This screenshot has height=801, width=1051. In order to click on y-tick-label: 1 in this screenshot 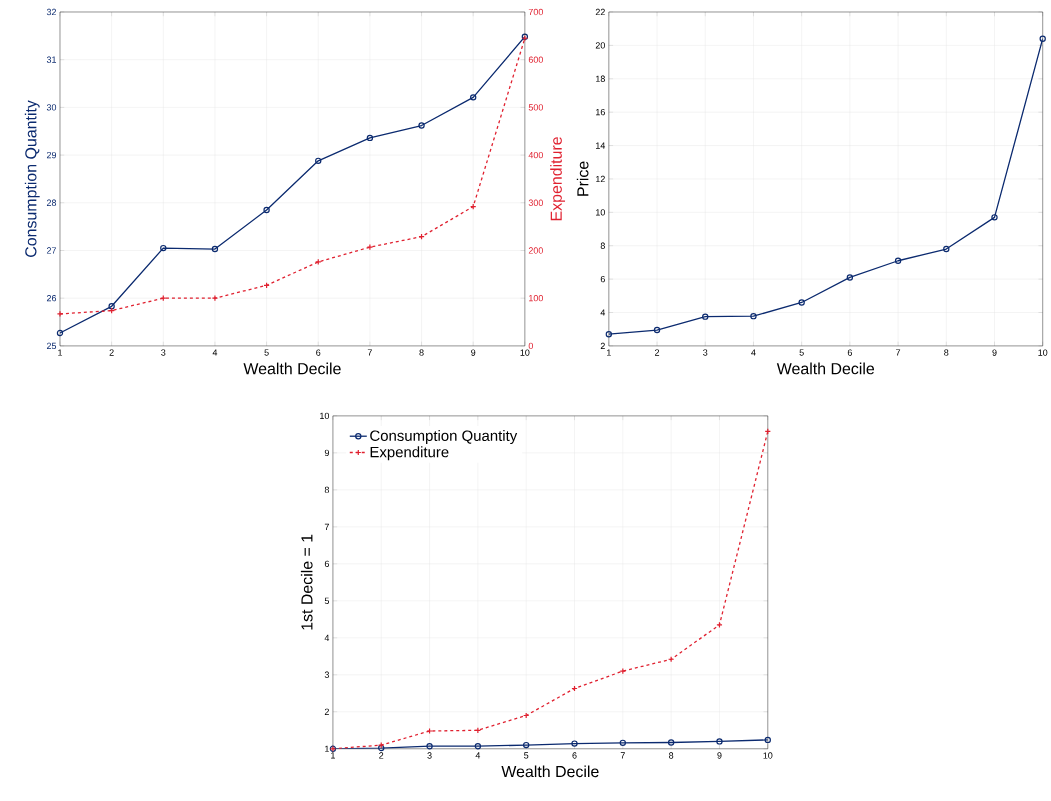, I will do `click(327, 748)`.